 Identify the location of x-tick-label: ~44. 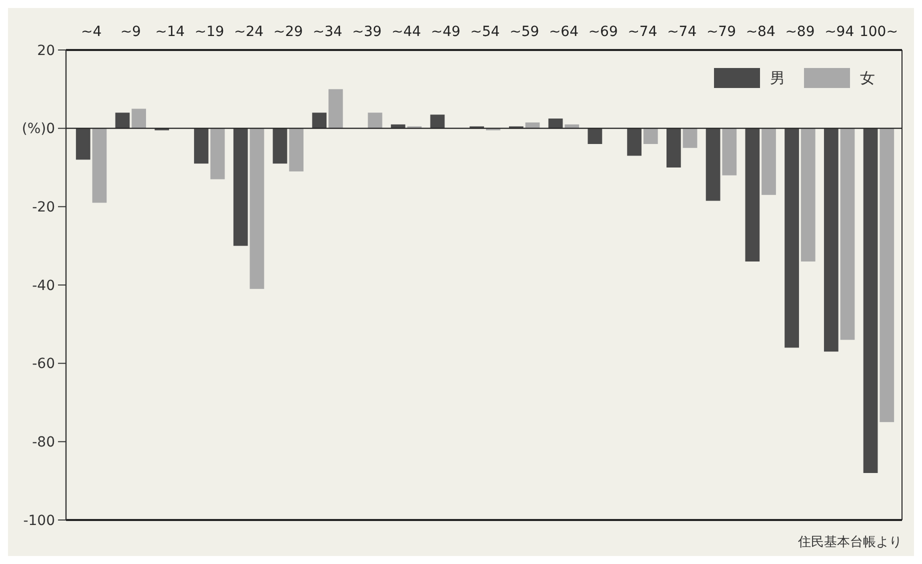
(406, 32).